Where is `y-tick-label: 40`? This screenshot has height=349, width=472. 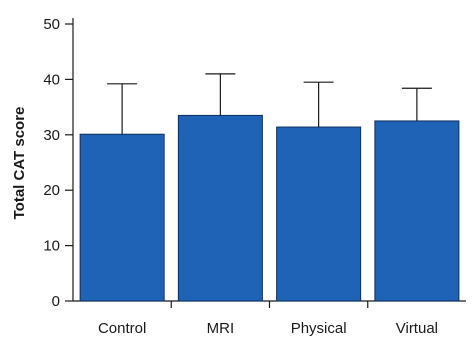
y-tick-label: 40 is located at coordinates (51, 79).